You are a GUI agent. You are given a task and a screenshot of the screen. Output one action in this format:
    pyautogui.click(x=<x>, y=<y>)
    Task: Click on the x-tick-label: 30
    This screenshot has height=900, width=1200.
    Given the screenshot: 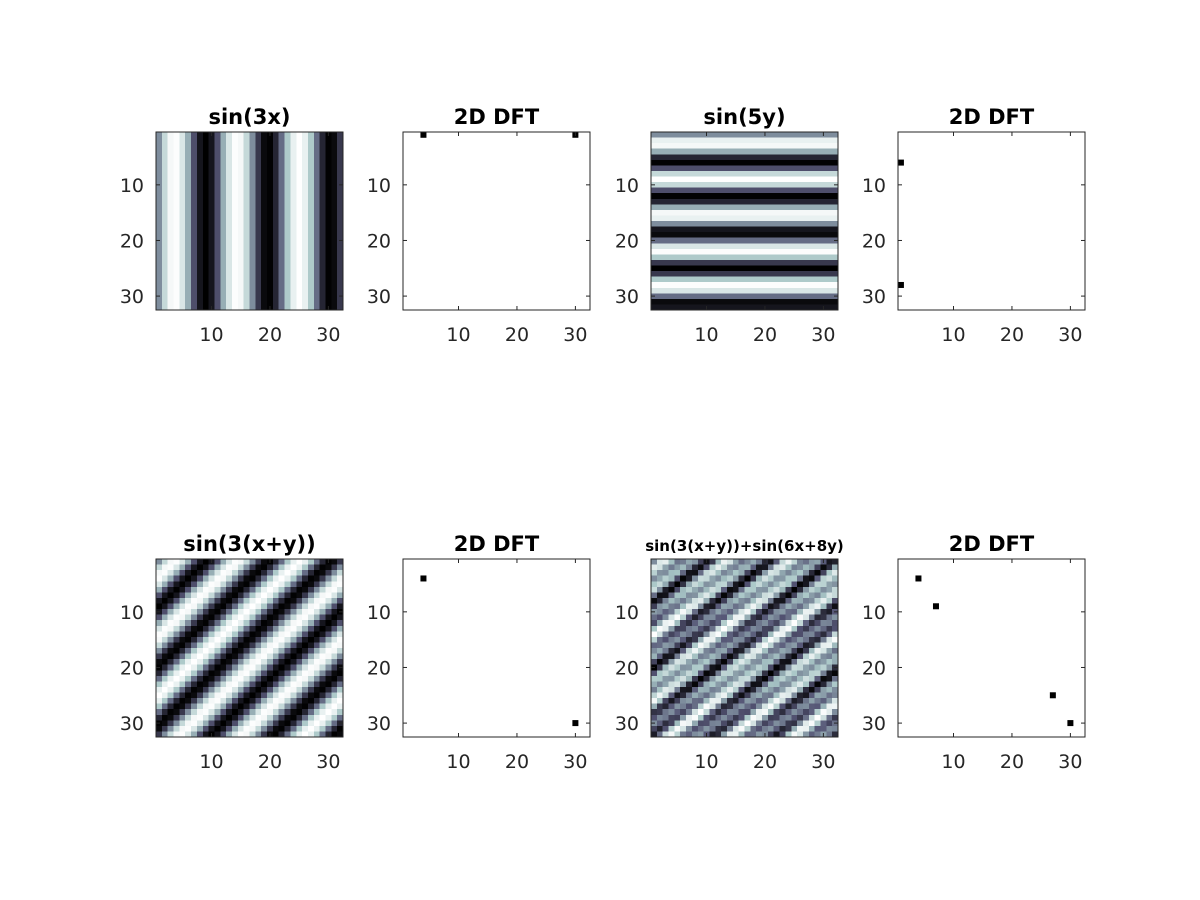 What is the action you would take?
    pyautogui.click(x=328, y=762)
    